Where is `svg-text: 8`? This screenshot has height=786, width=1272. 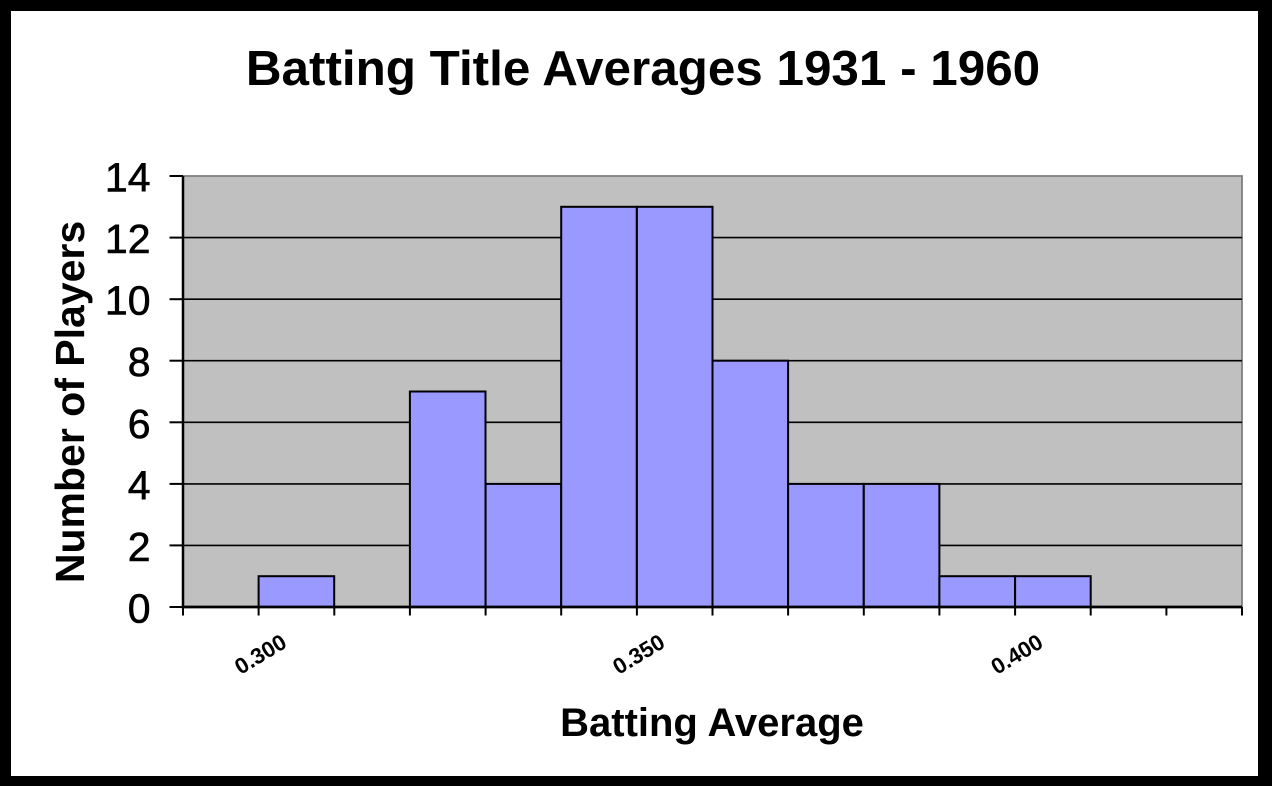 svg-text: 8 is located at coordinates (139, 362).